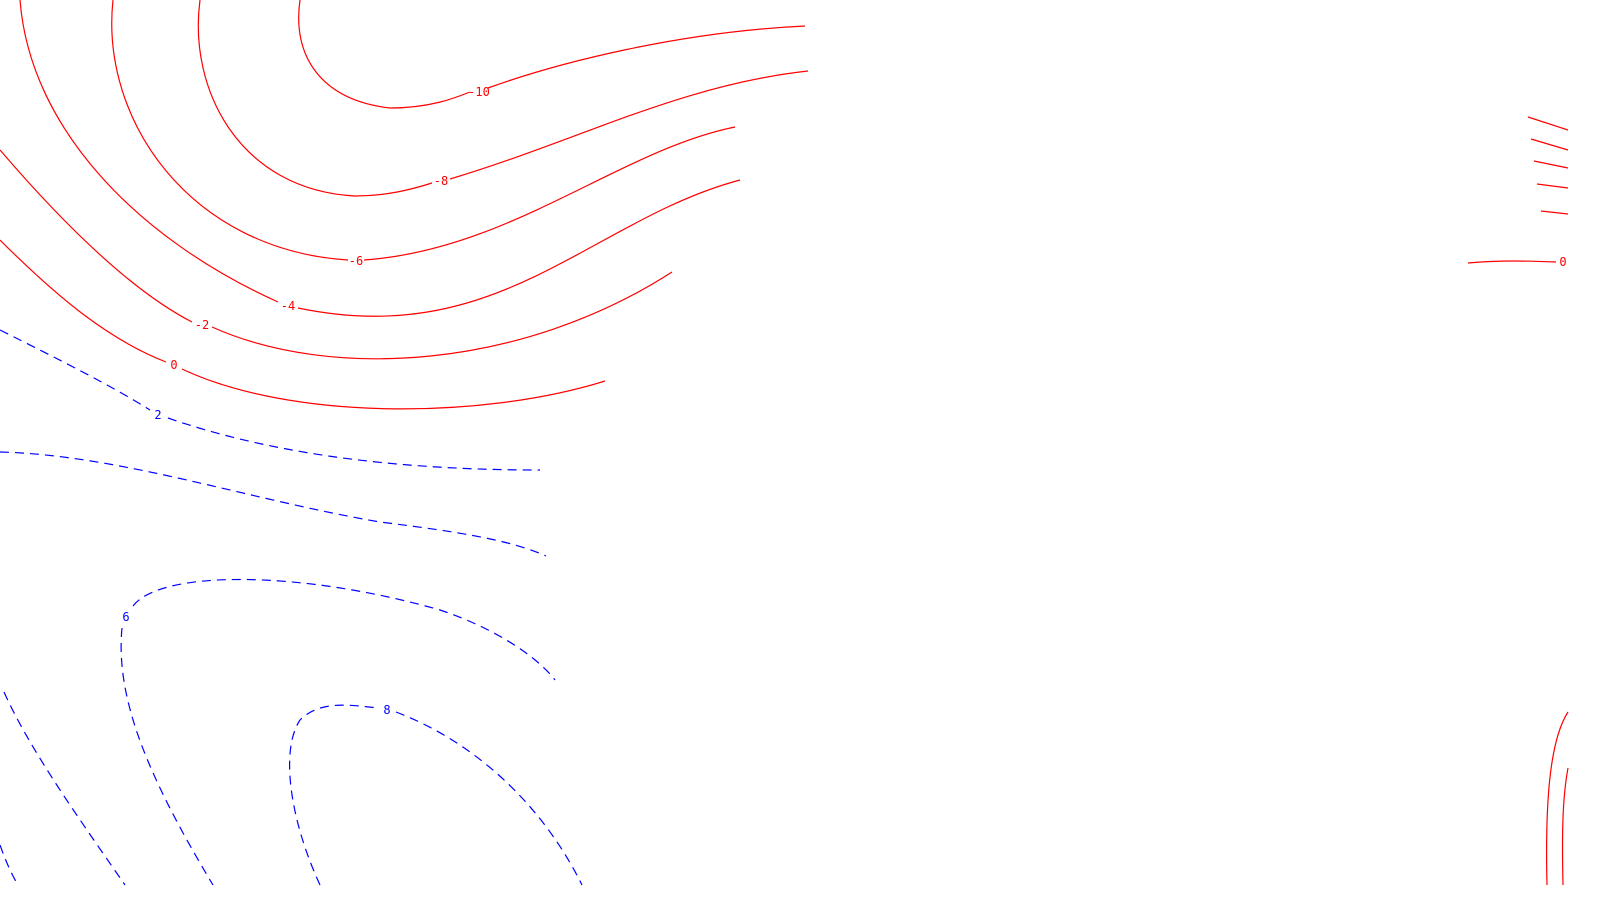 The height and width of the screenshot is (900, 1600). What do you see at coordinates (202, 325) in the screenshot?
I see `contour-label-minus-2: -2` at bounding box center [202, 325].